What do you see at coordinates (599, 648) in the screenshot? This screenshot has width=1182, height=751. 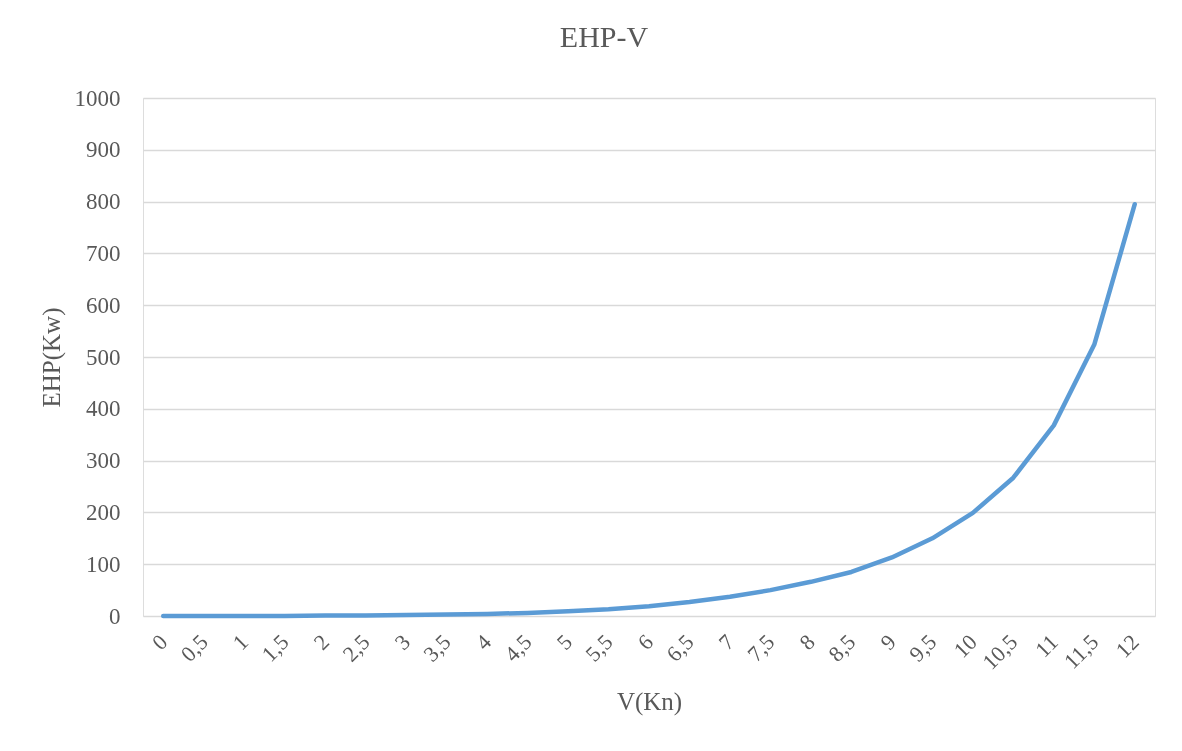 I see `x-tick-label: 5,5` at bounding box center [599, 648].